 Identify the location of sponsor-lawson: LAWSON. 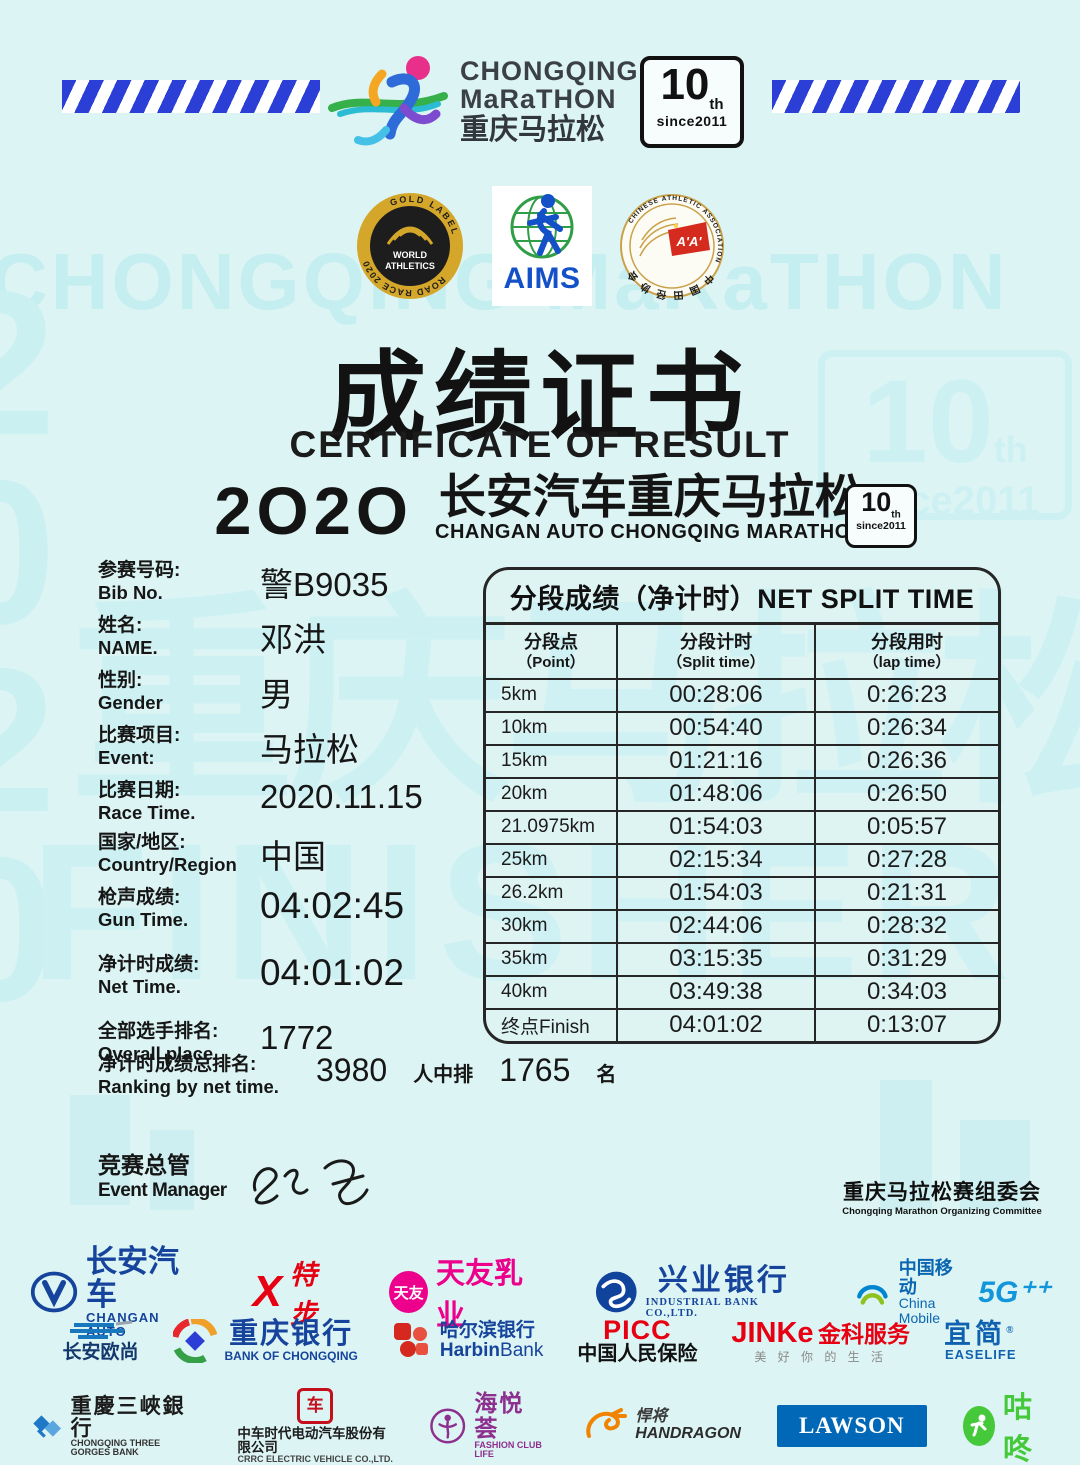
(851, 1426).